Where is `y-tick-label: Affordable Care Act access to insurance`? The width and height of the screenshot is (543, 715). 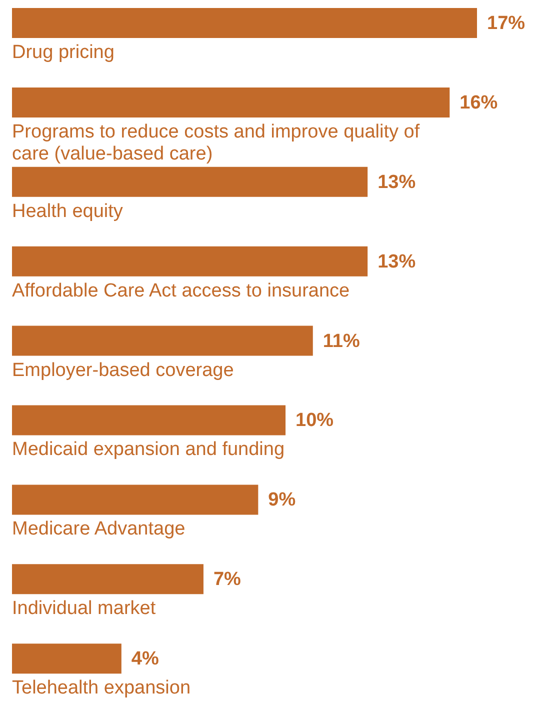 y-tick-label: Affordable Care Act access to insurance is located at coordinates (181, 291).